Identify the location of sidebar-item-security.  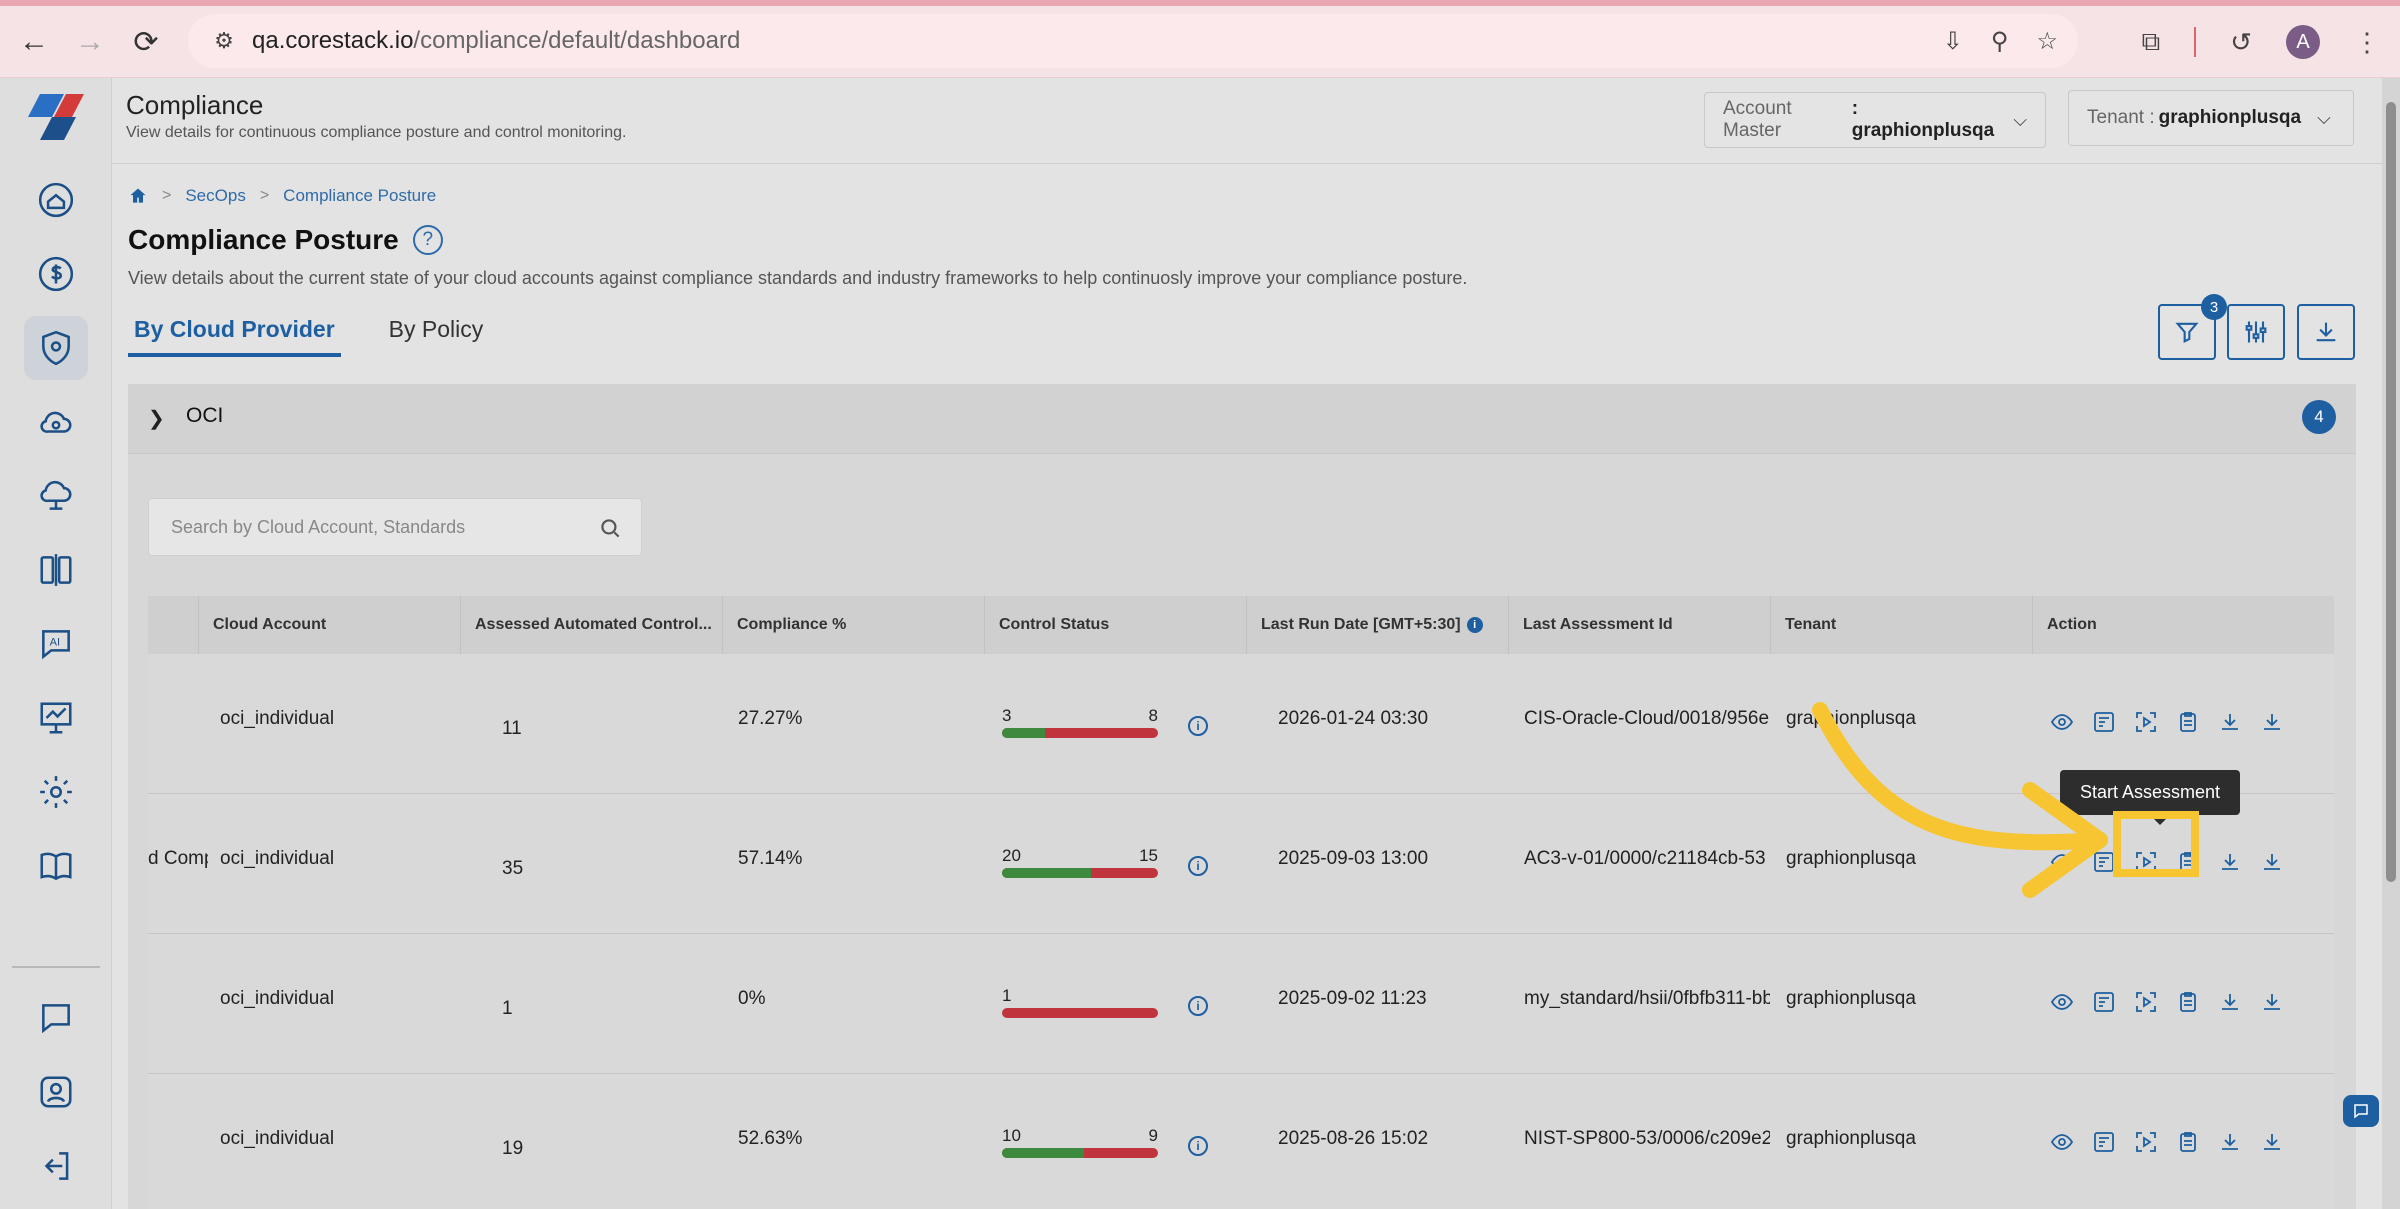
(56, 348).